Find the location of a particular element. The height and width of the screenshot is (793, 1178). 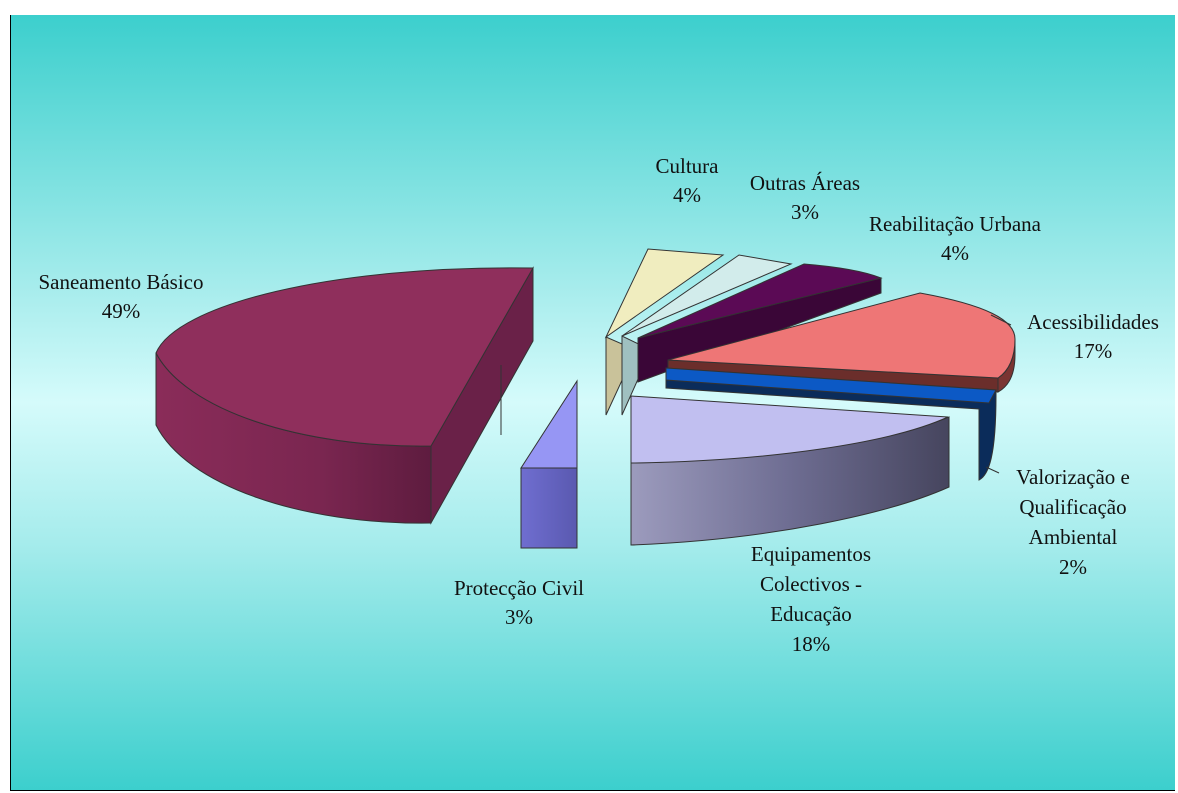

label-reabilitacao-value: 4% is located at coordinates (955, 253).